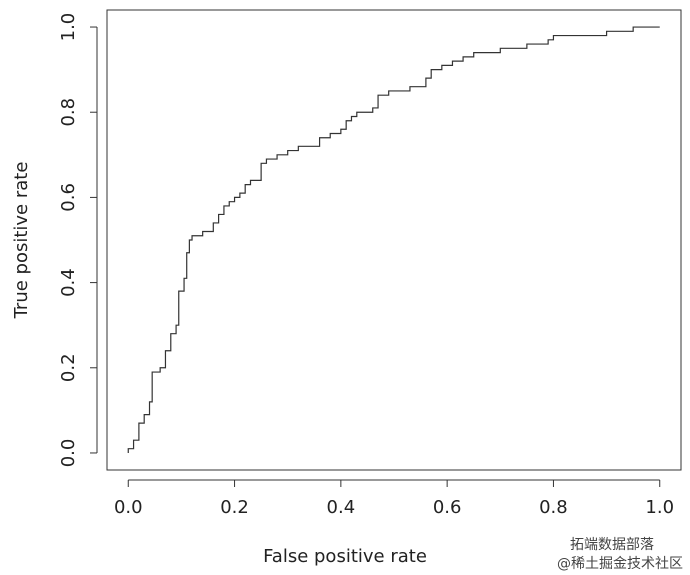  What do you see at coordinates (341, 507) in the screenshot?
I see `x-tick-label: 0.4` at bounding box center [341, 507].